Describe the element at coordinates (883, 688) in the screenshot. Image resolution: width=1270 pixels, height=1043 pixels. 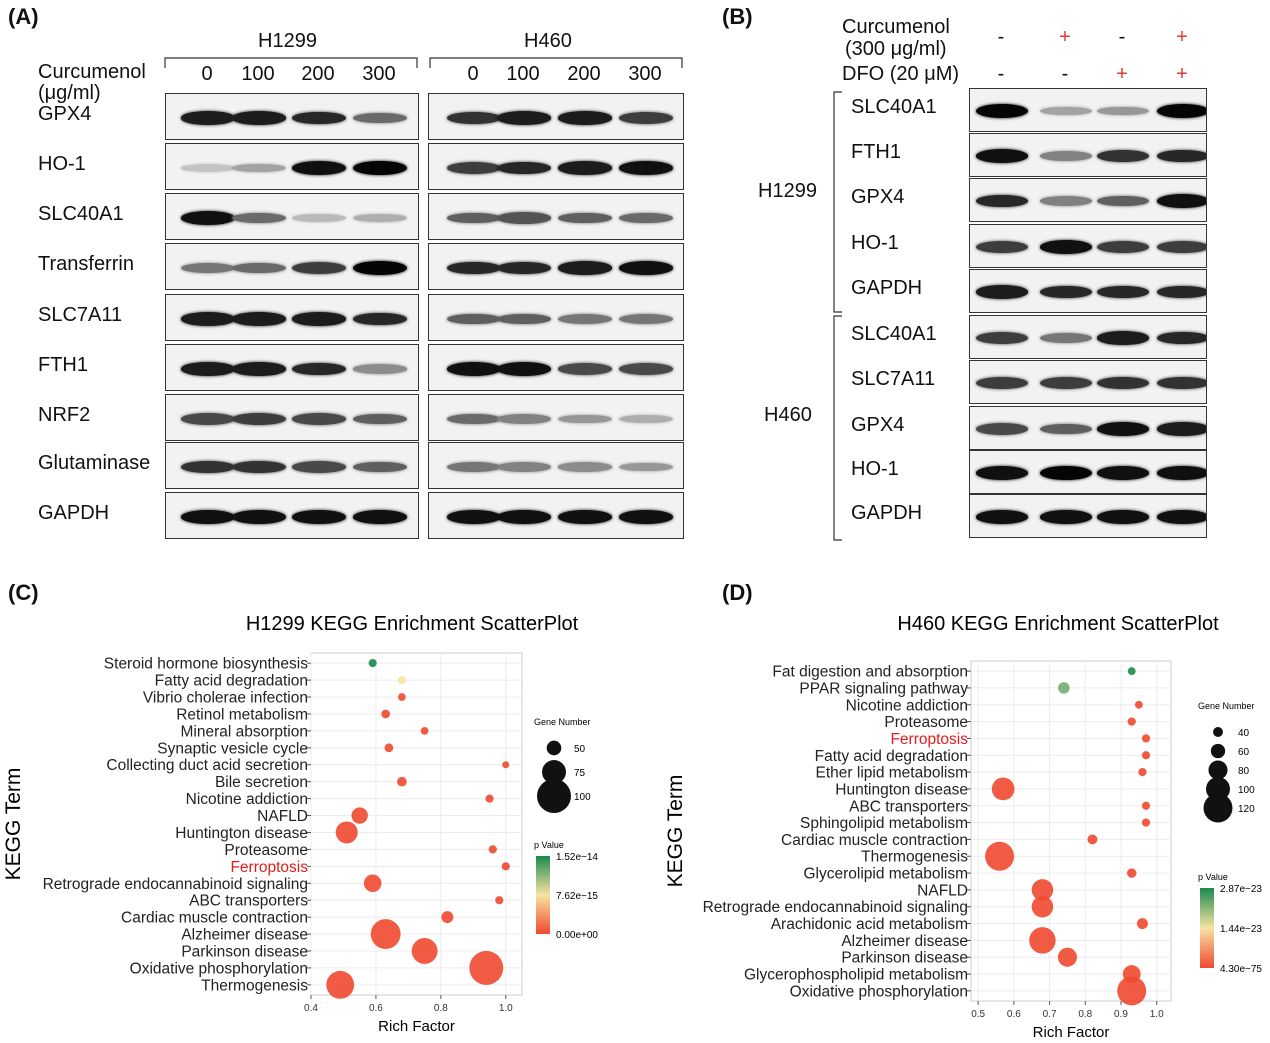
I see `term-label: PPAR signaling pathway` at that location.